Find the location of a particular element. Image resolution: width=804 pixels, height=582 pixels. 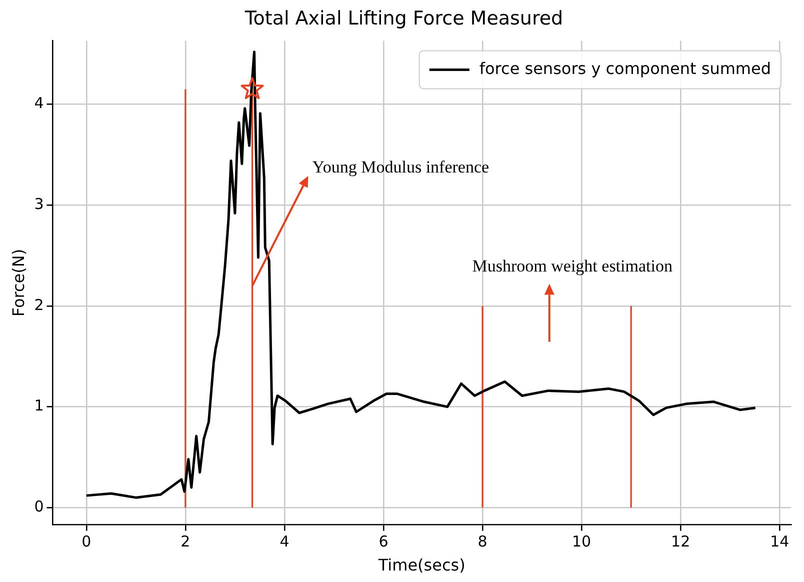

x-tick-label: 2 is located at coordinates (185, 541).